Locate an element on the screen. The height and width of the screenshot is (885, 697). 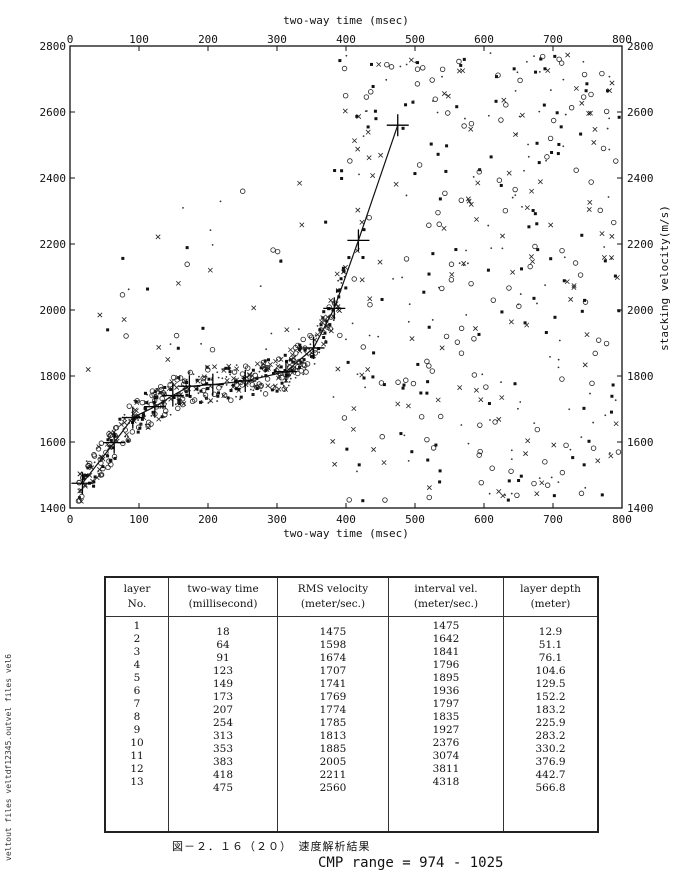
x-tick-label-top: 600 is located at coordinates (484, 39).